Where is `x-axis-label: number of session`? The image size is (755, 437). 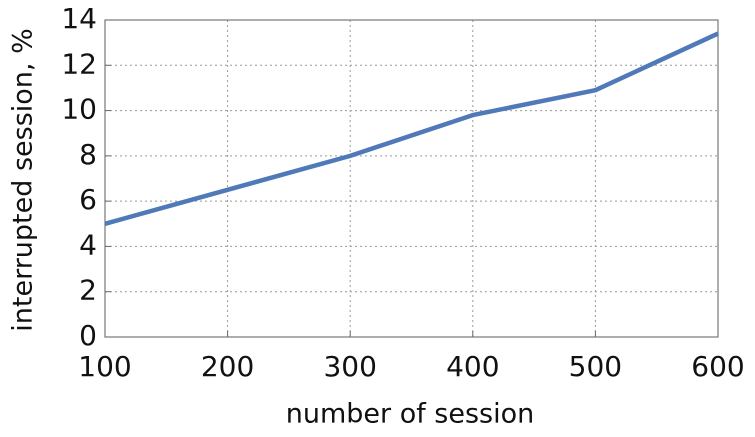
x-axis-label: number of session is located at coordinates (410, 414).